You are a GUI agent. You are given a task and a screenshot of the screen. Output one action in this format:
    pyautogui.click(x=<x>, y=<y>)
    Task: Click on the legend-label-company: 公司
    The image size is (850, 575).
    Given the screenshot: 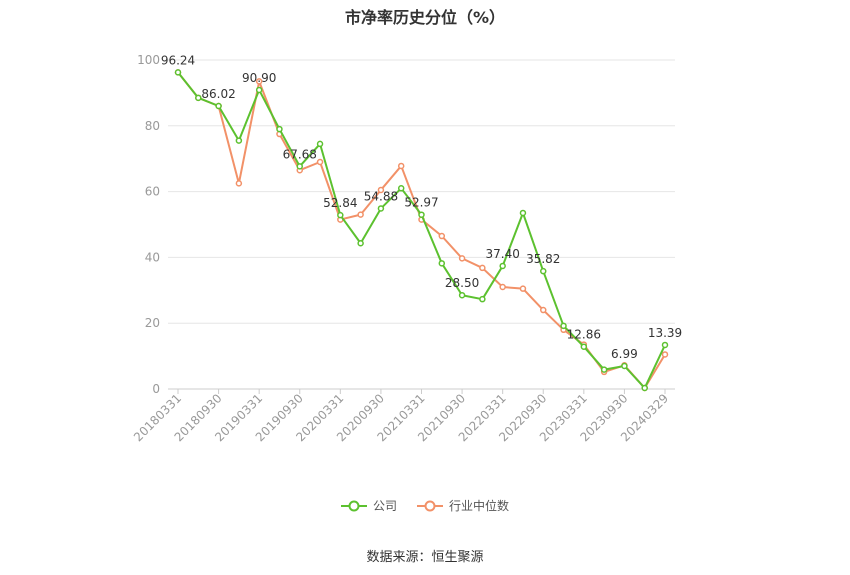 What is the action you would take?
    pyautogui.click(x=384, y=506)
    